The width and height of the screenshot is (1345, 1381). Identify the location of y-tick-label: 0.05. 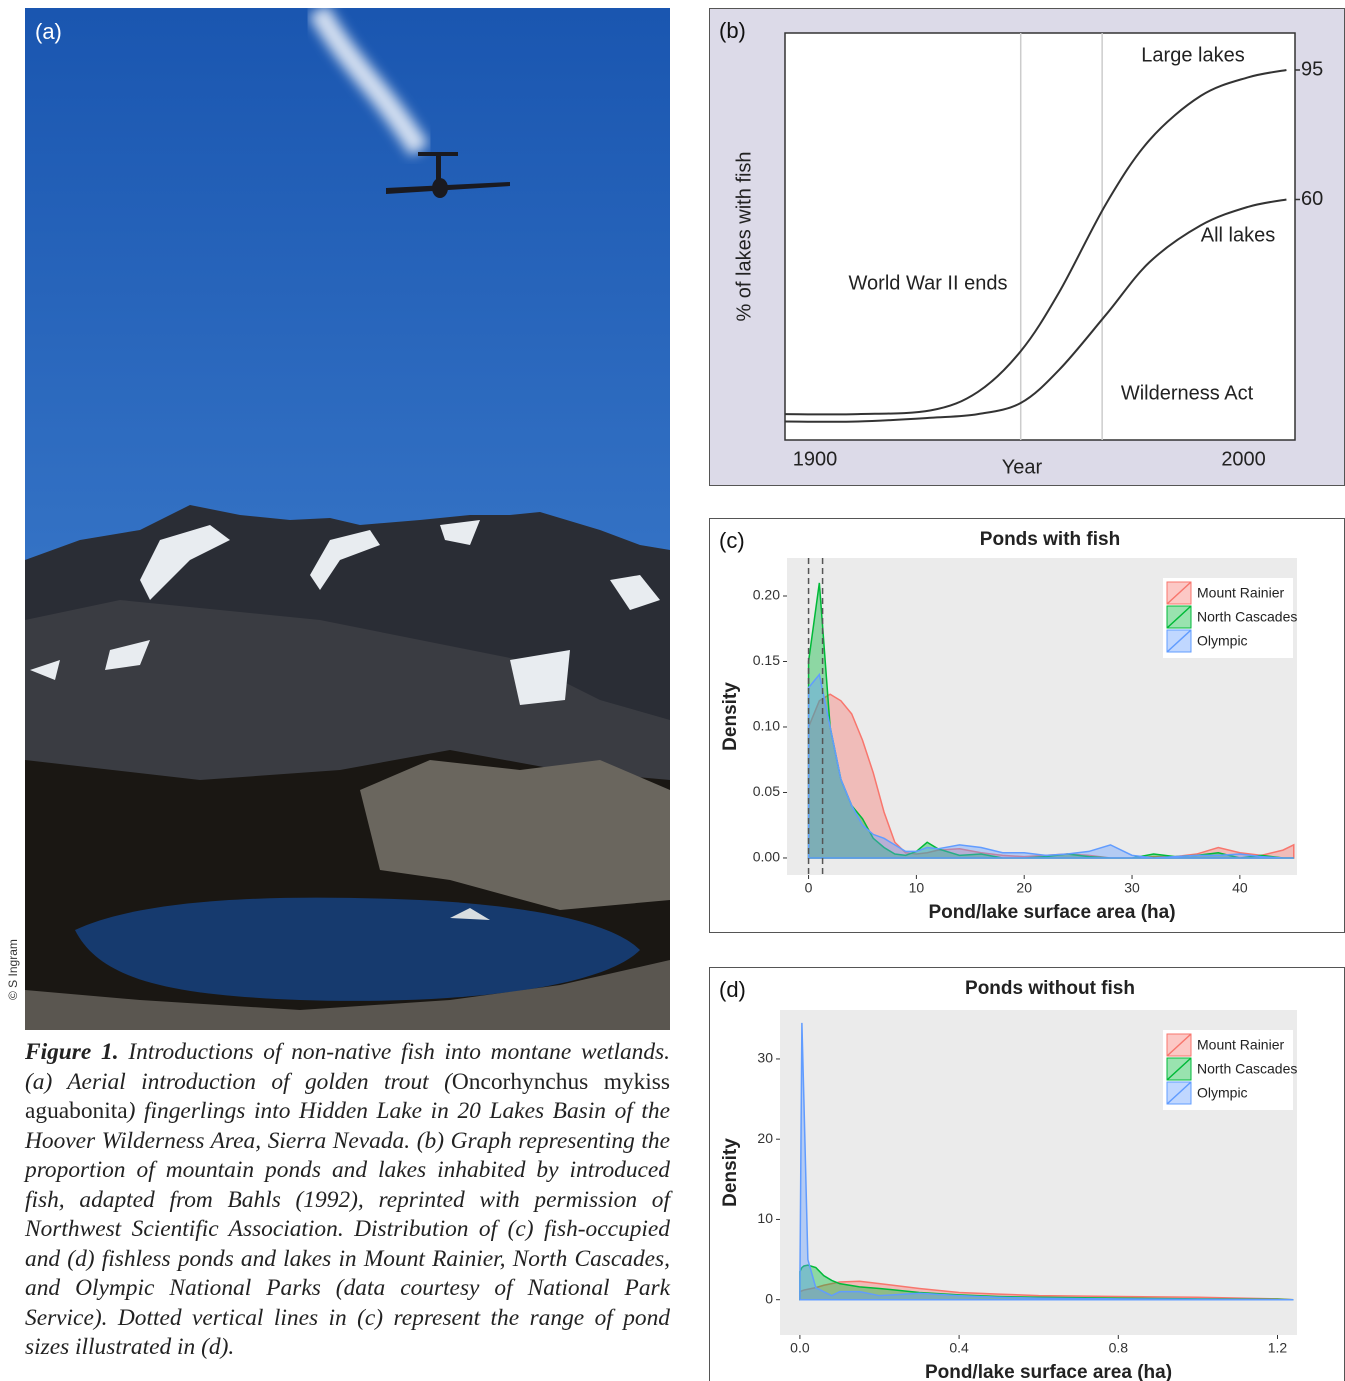
(766, 791).